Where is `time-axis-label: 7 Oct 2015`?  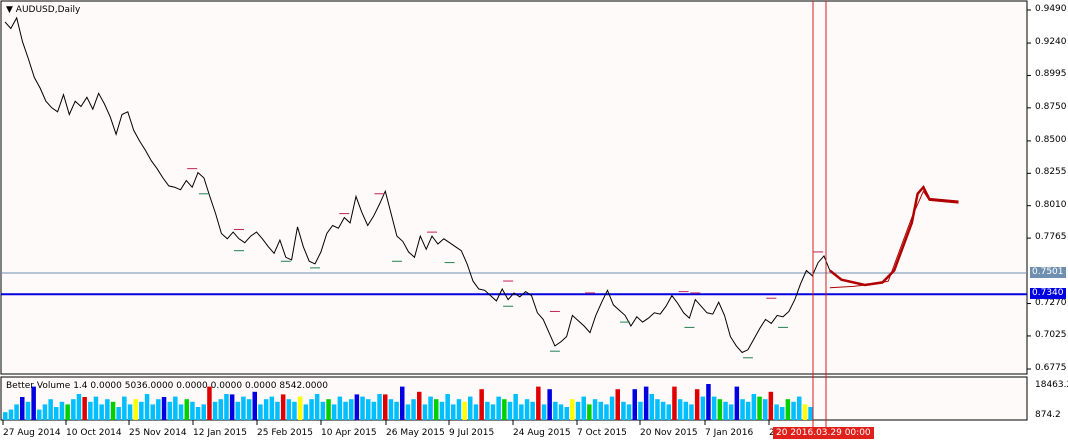 time-axis-label: 7 Oct 2015 is located at coordinates (602, 433).